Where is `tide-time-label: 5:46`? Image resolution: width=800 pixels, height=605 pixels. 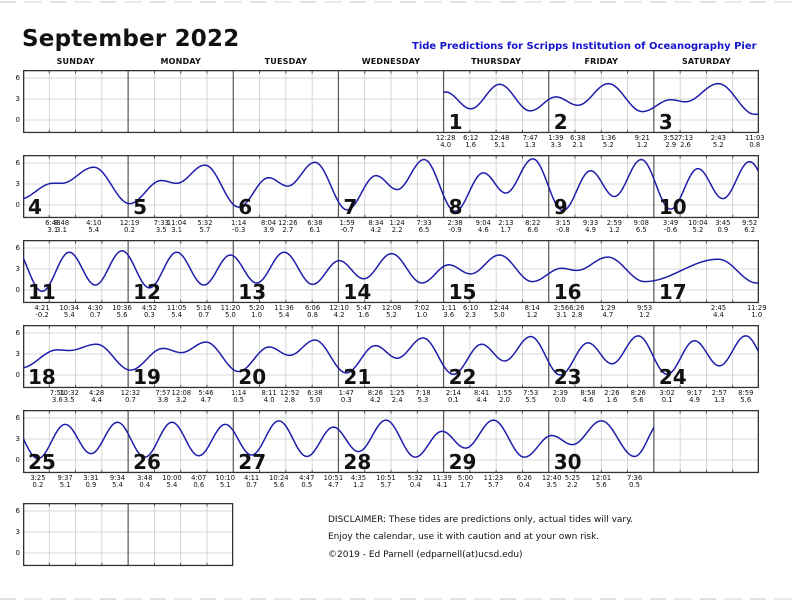
tide-time-label: 5:46 is located at coordinates (206, 392).